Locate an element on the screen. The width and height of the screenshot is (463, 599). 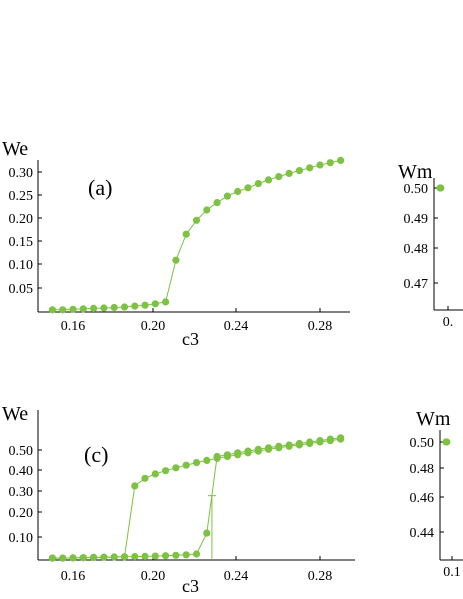
panel-label-c: (c) is located at coordinates (96, 454).